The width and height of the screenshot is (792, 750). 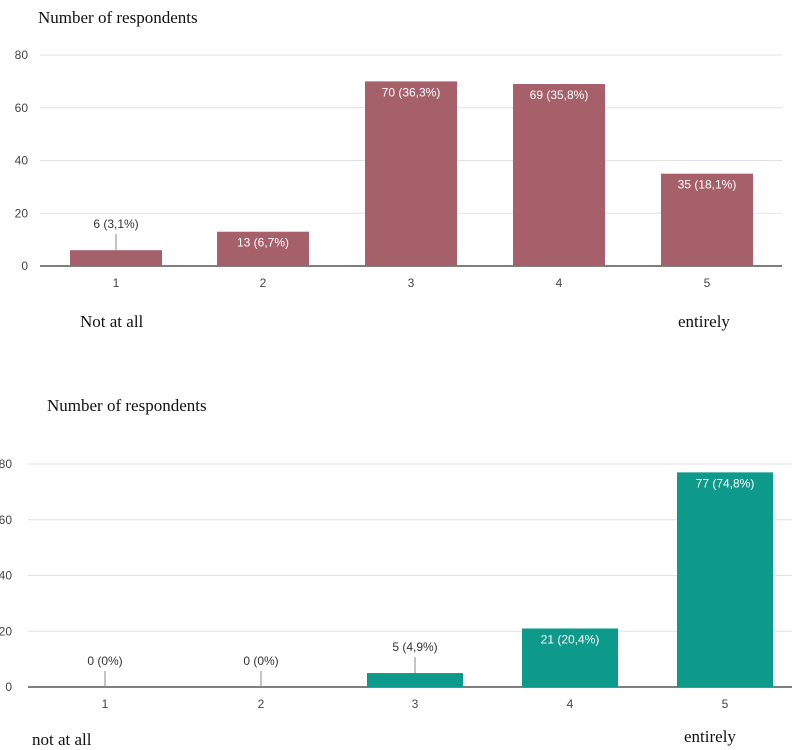 I want to click on chart1-title: Number of respondents, so click(x=118, y=17).